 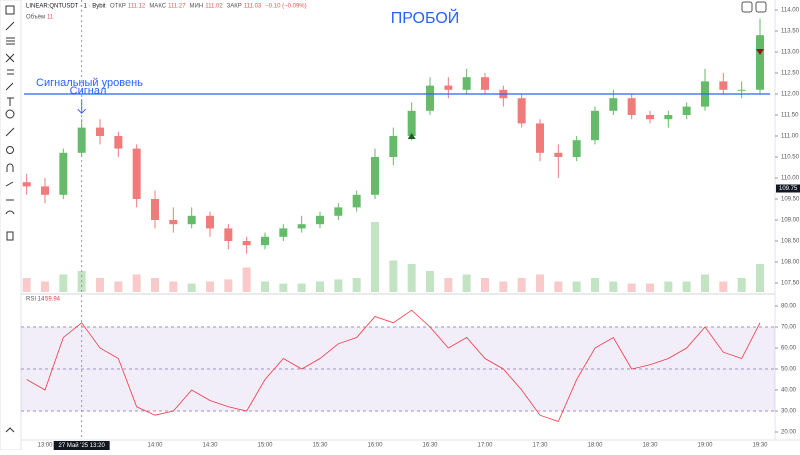 What do you see at coordinates (88, 91) in the screenshot?
I see `signal-label: Сигнал` at bounding box center [88, 91].